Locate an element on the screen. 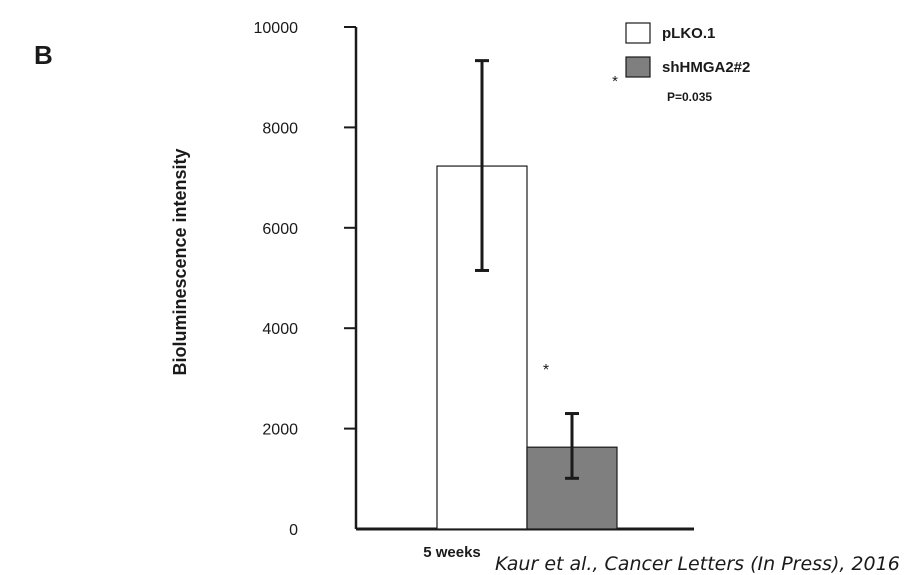 The height and width of the screenshot is (575, 914). y-tick-label: 4000 is located at coordinates (280, 329).